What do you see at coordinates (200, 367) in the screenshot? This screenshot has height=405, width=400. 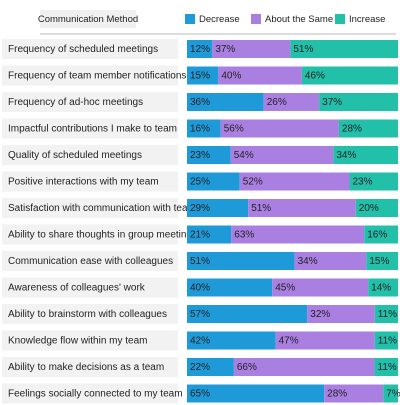 I see `value-label: 22%` at bounding box center [200, 367].